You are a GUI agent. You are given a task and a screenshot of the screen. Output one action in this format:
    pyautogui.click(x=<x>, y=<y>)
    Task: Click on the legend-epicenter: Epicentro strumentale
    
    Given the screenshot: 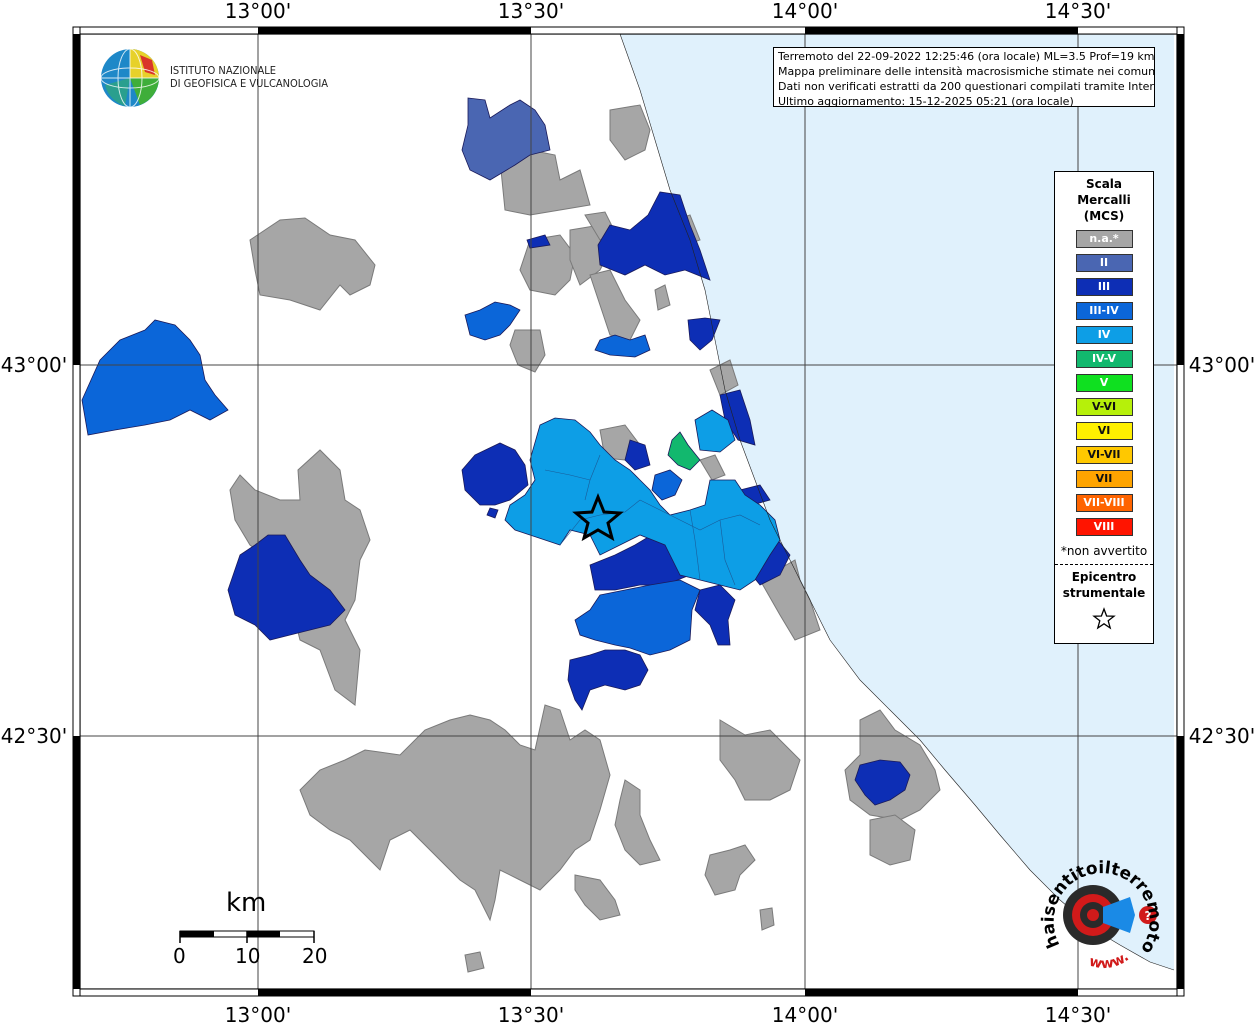 What is the action you would take?
    pyautogui.click(x=1104, y=585)
    